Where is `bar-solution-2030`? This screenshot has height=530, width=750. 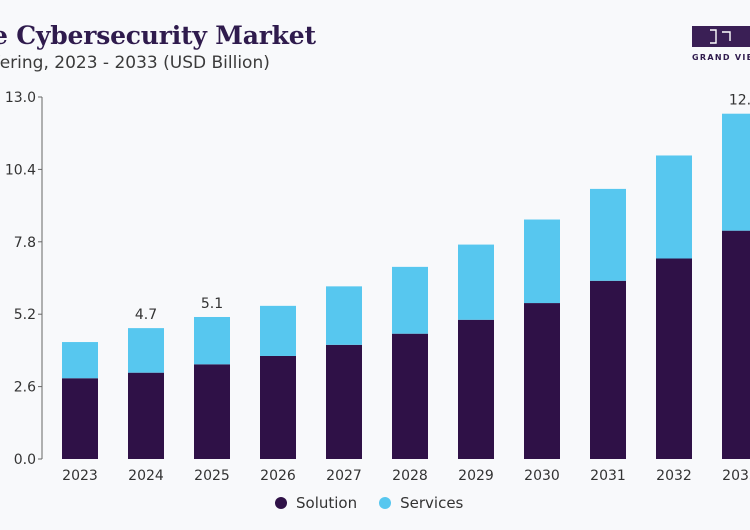
bar-solution-2030 is located at coordinates (542, 381).